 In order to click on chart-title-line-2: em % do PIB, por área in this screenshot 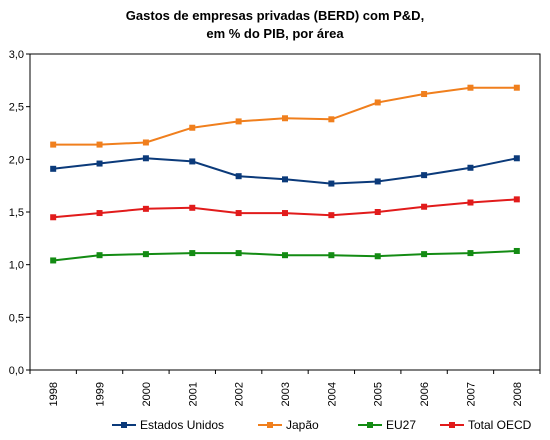, I will do `click(275, 33)`.